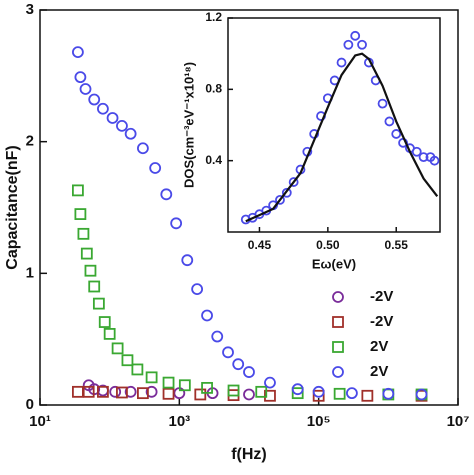 The height and width of the screenshot is (475, 474). I want to click on y-tick-label: 2, so click(30, 141).